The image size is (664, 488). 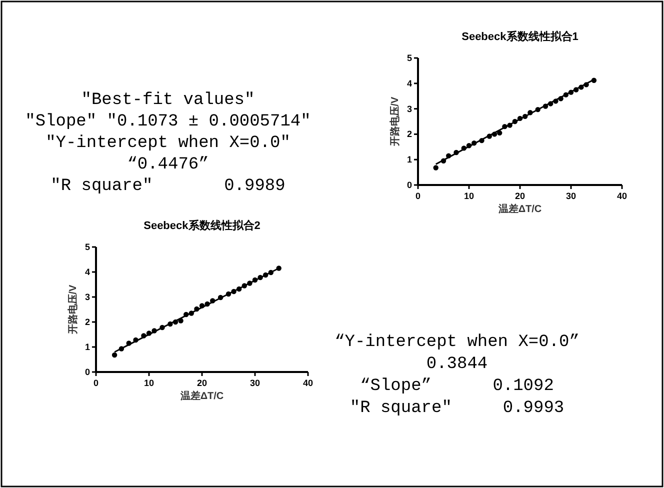 What do you see at coordinates (520, 36) in the screenshot?
I see `chart-title: Seebeck系数线性拟合1` at bounding box center [520, 36].